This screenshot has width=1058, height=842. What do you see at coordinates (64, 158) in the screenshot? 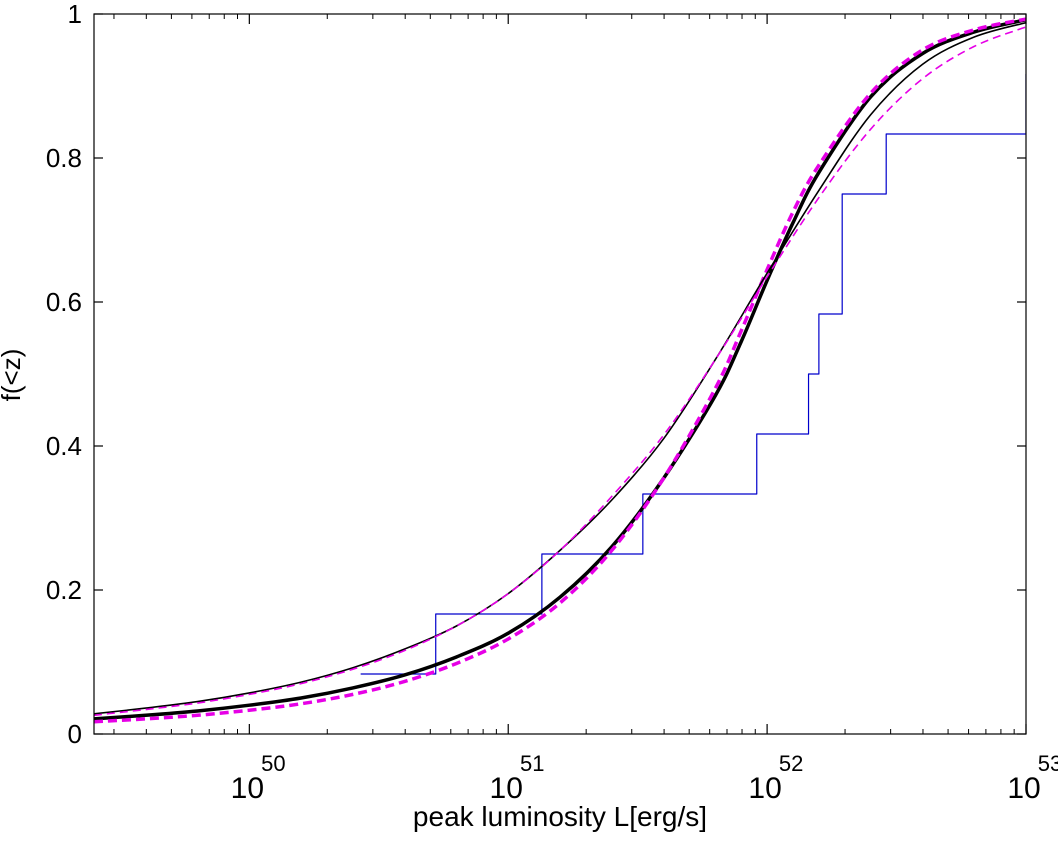
I see `y-tick-label: 0.8` at bounding box center [64, 158].